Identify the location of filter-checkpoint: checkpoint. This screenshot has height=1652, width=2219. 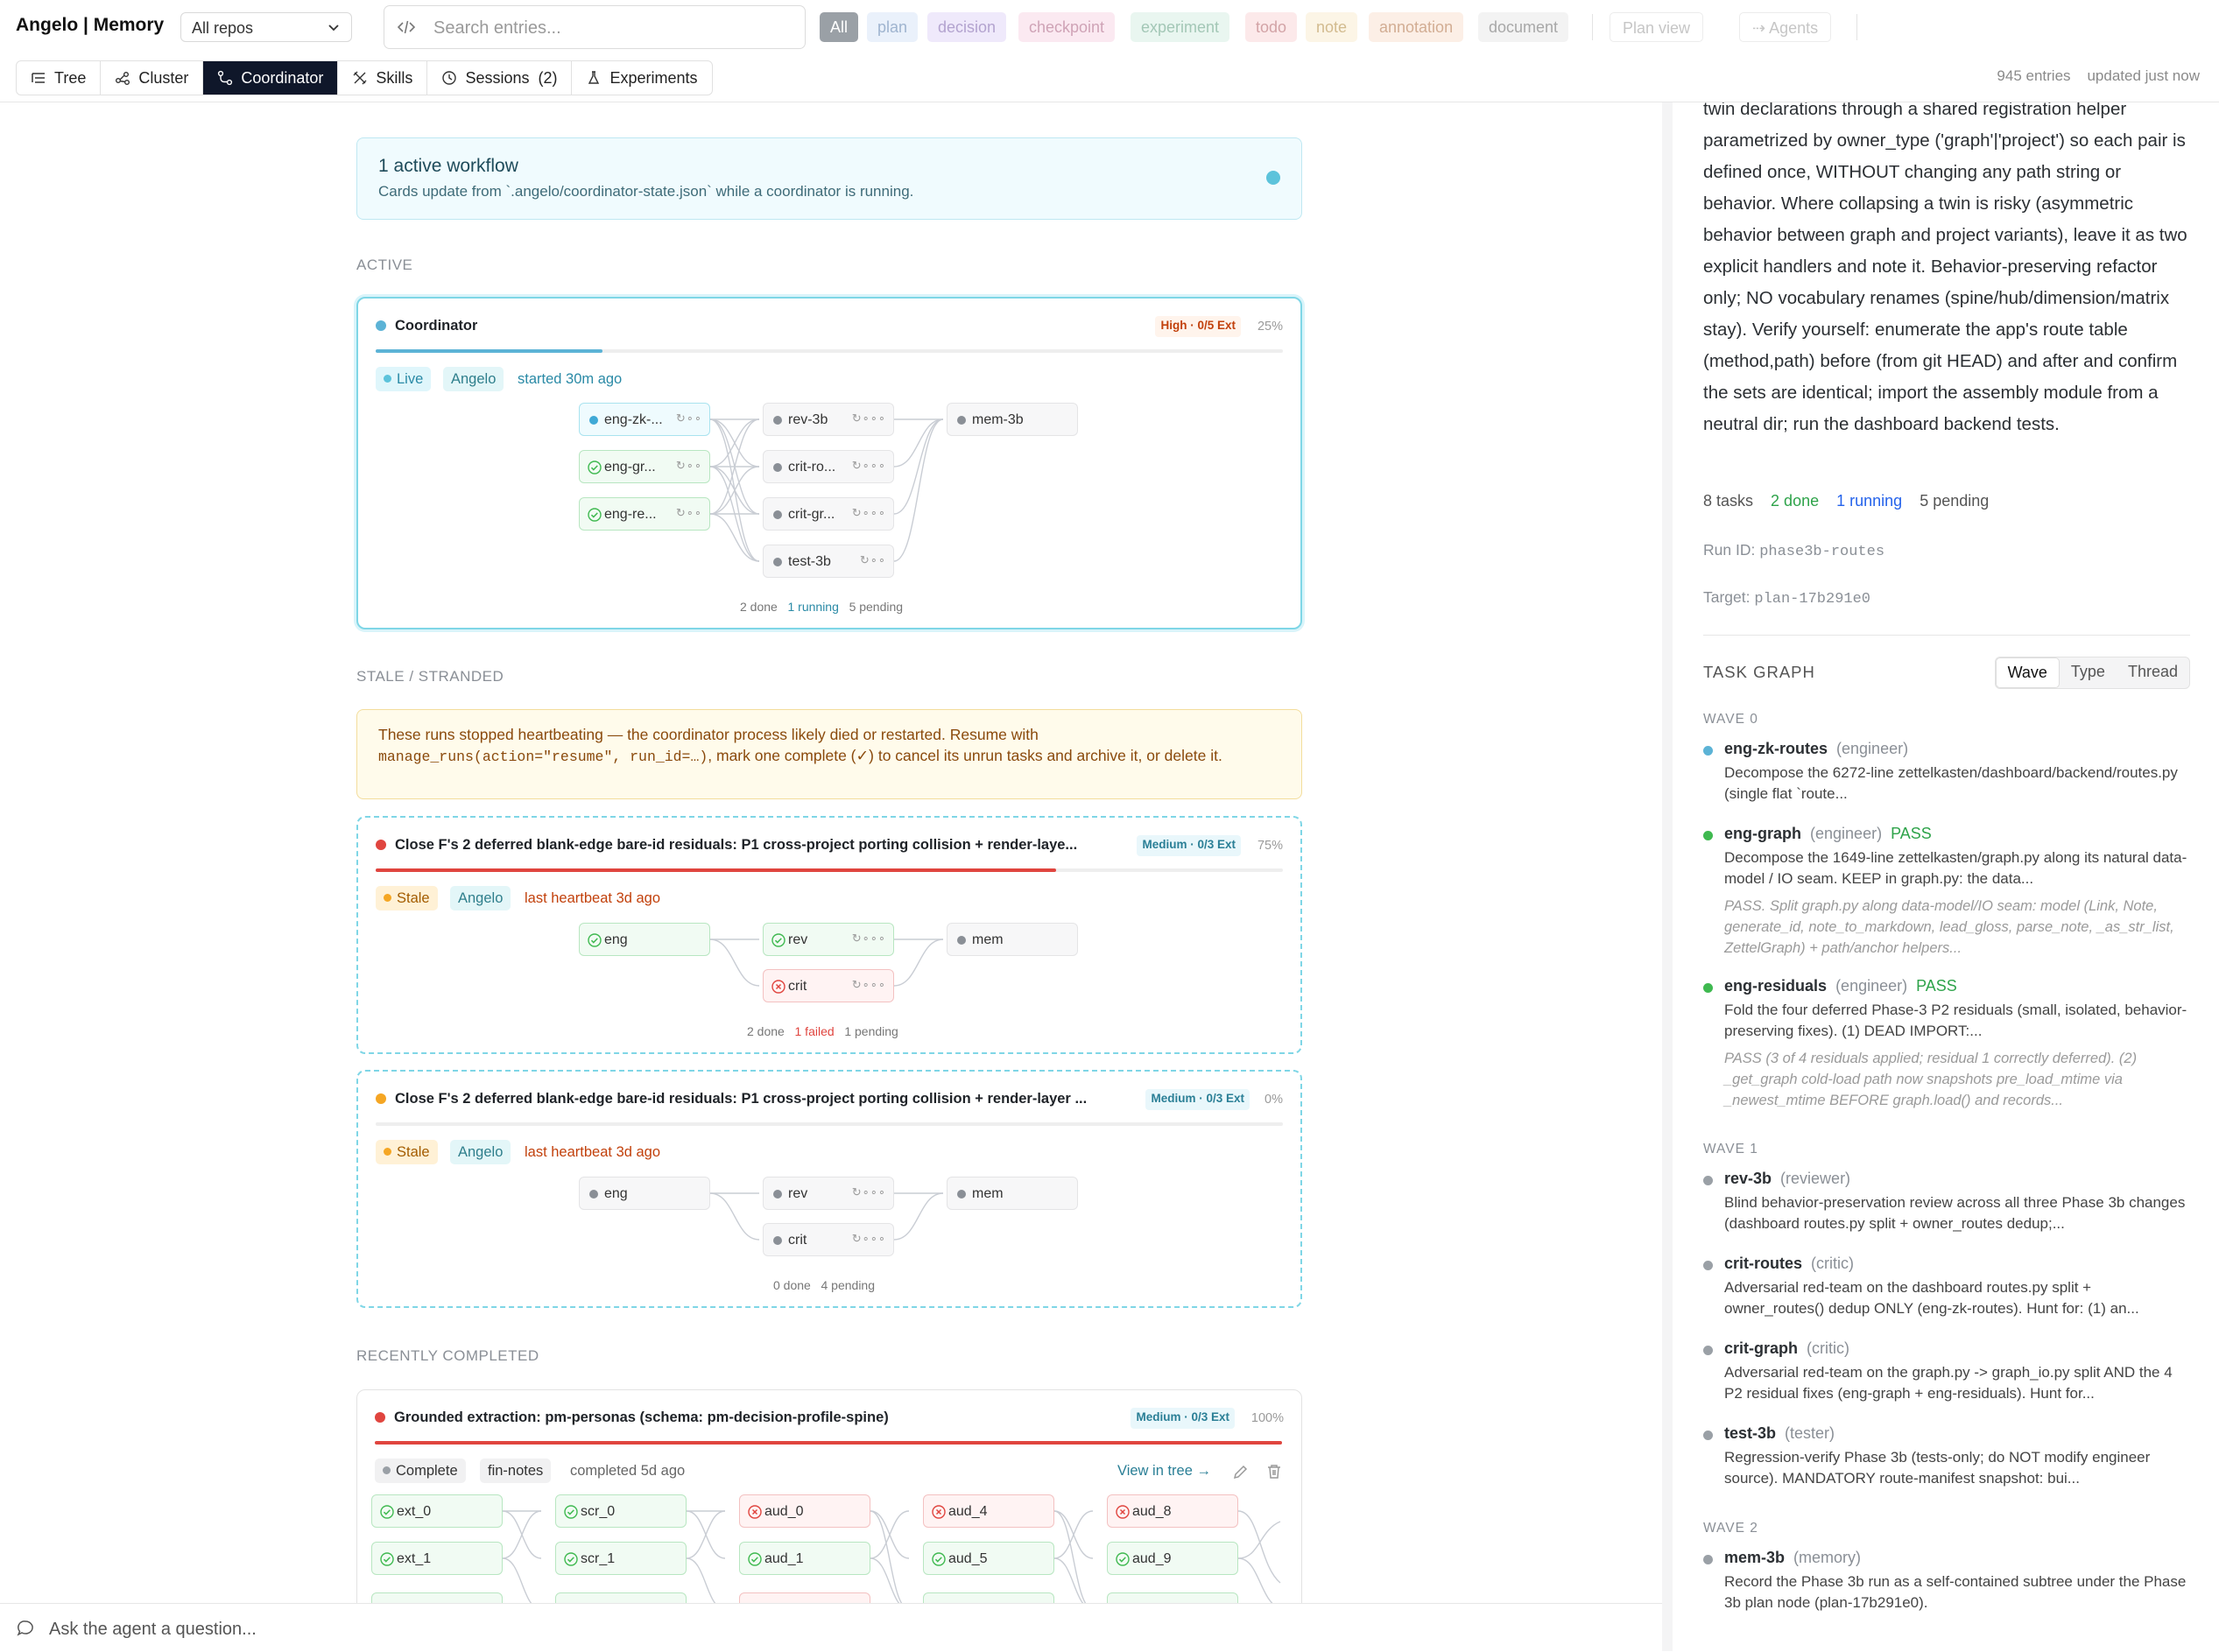
(1067, 27).